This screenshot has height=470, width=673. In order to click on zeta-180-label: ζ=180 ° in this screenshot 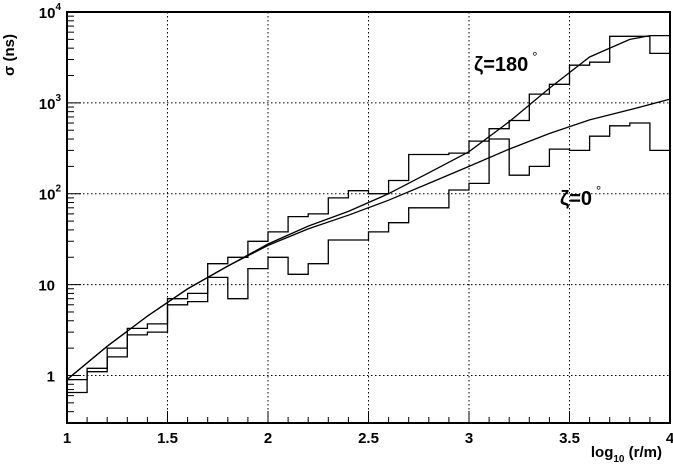, I will do `click(505, 62)`.